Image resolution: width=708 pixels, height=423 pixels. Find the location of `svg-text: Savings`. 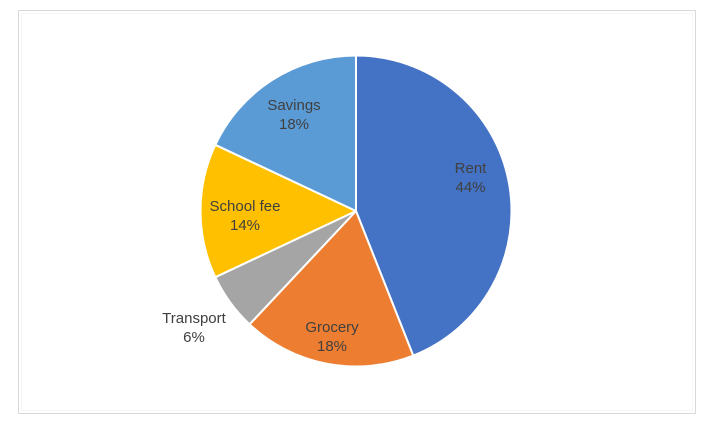

svg-text: Savings is located at coordinates (293, 105).